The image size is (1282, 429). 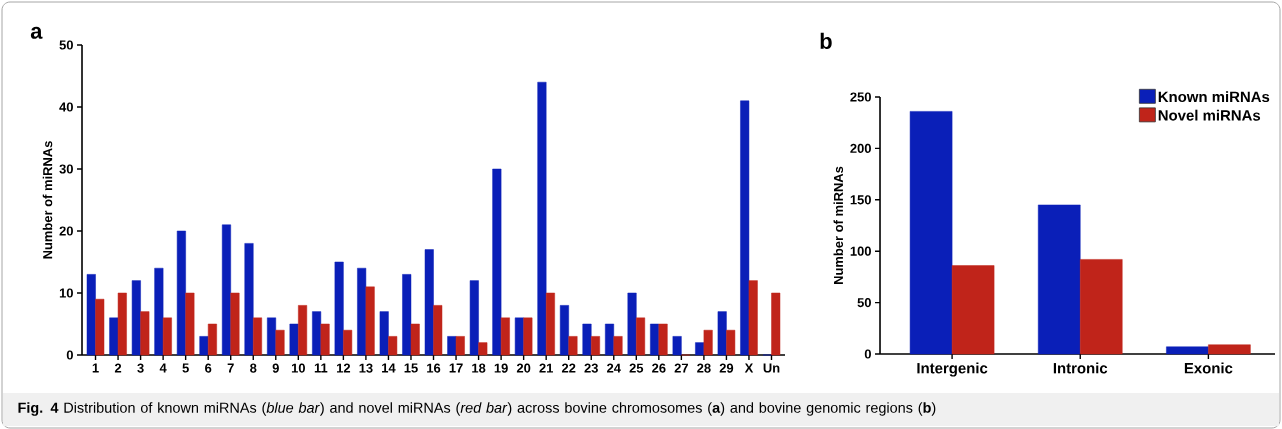 I want to click on y-tick-label: 30, so click(x=66, y=169).